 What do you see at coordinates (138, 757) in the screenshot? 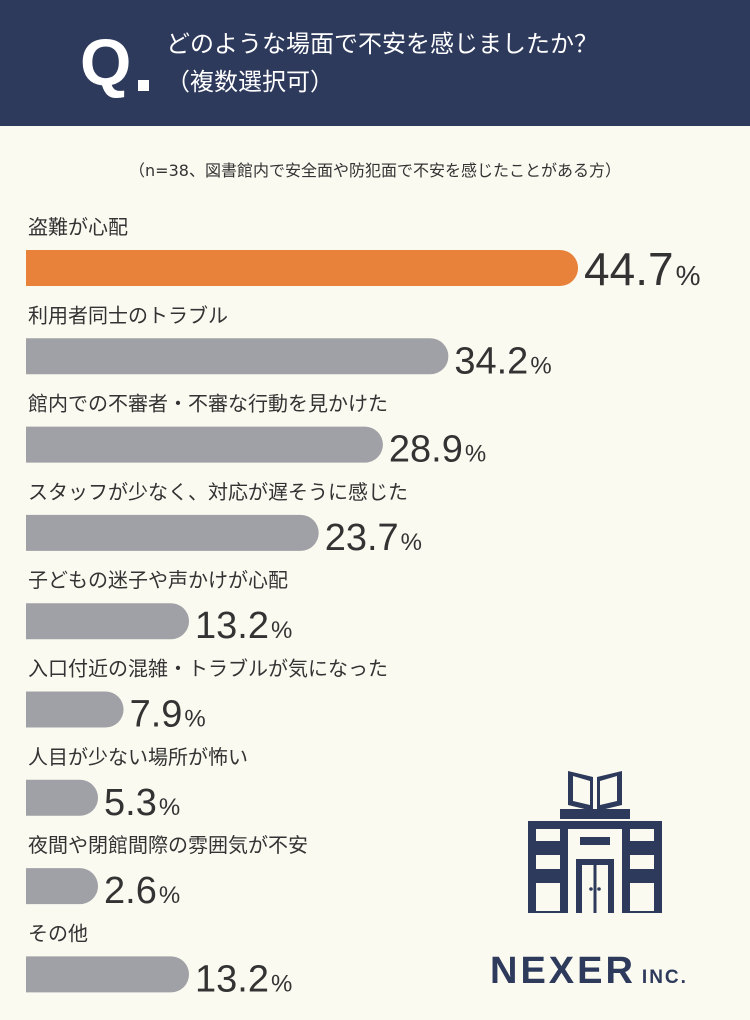
I see `category-label: 人目が少ない場所が怖い` at bounding box center [138, 757].